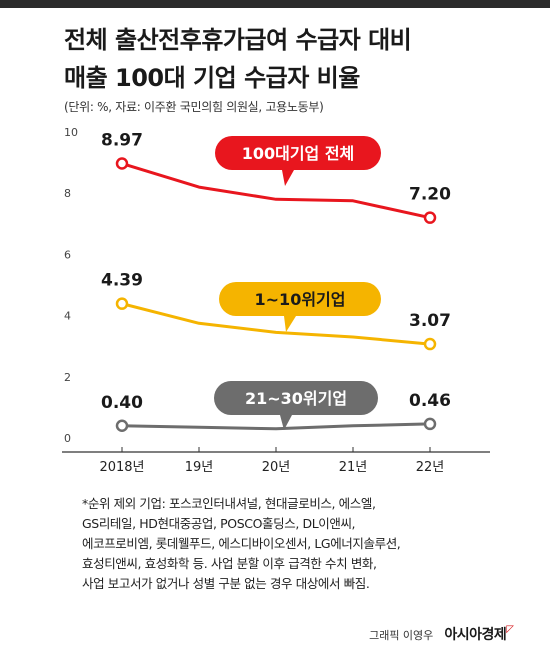 The width and height of the screenshot is (550, 664). What do you see at coordinates (276, 467) in the screenshot?
I see `x-tick-label: 20년` at bounding box center [276, 467].